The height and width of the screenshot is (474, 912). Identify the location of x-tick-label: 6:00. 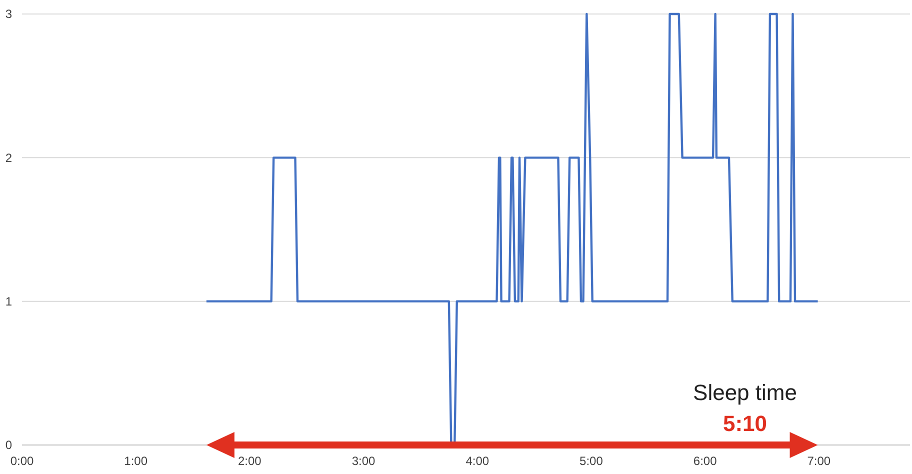
(705, 461).